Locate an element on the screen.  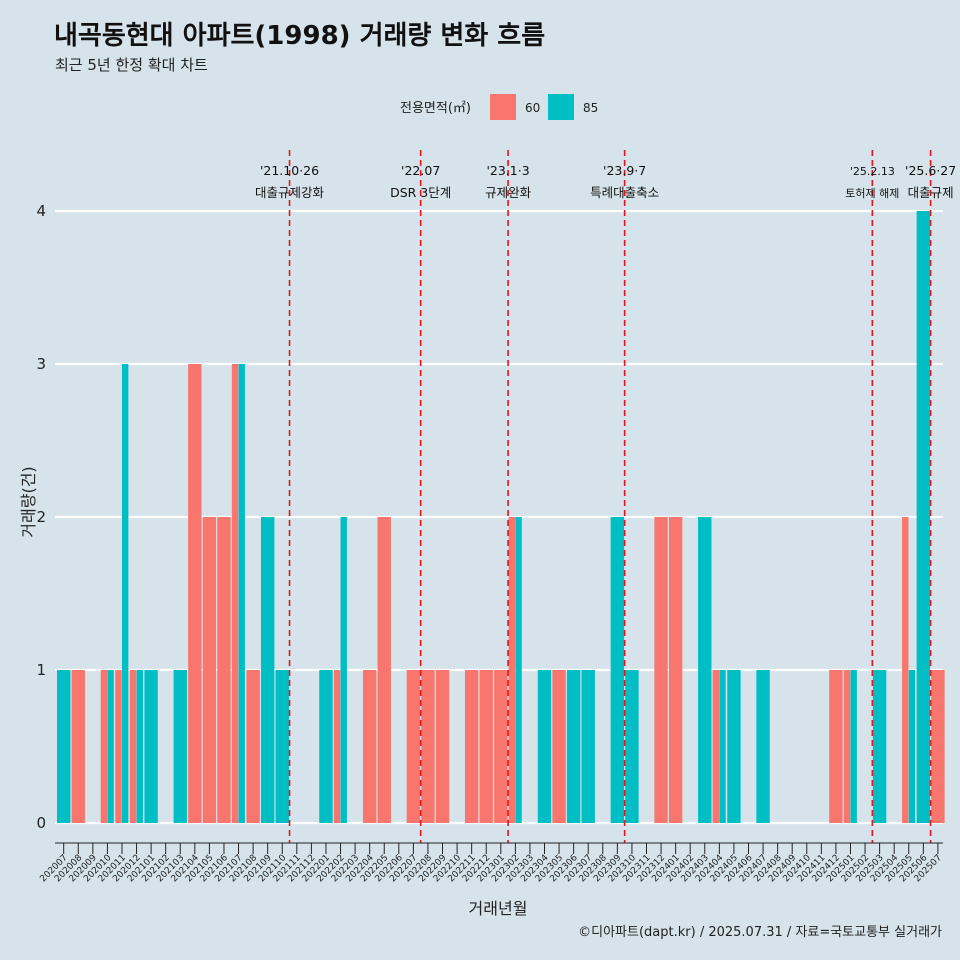
event-date: '22.07 is located at coordinates (420, 170).